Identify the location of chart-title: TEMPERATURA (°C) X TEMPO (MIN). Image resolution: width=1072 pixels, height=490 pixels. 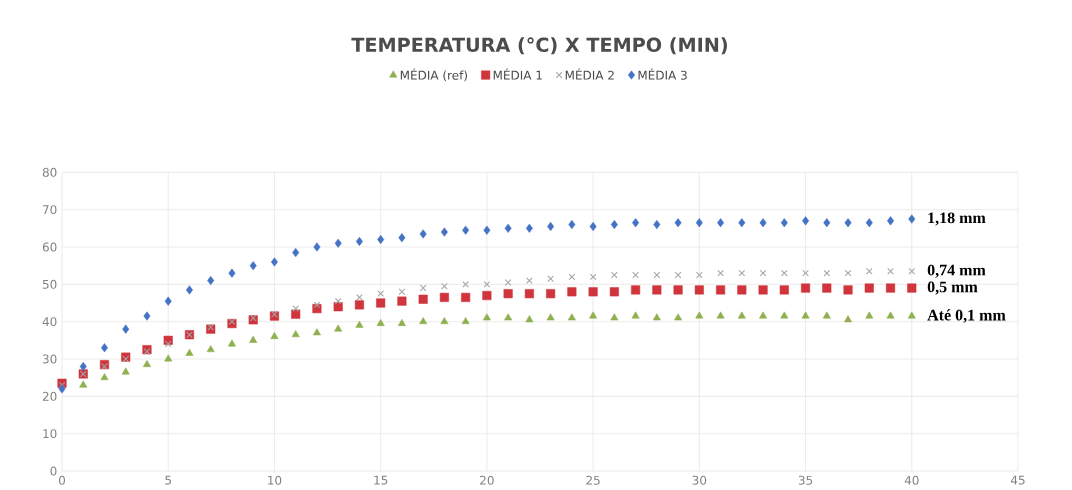
(539, 46).